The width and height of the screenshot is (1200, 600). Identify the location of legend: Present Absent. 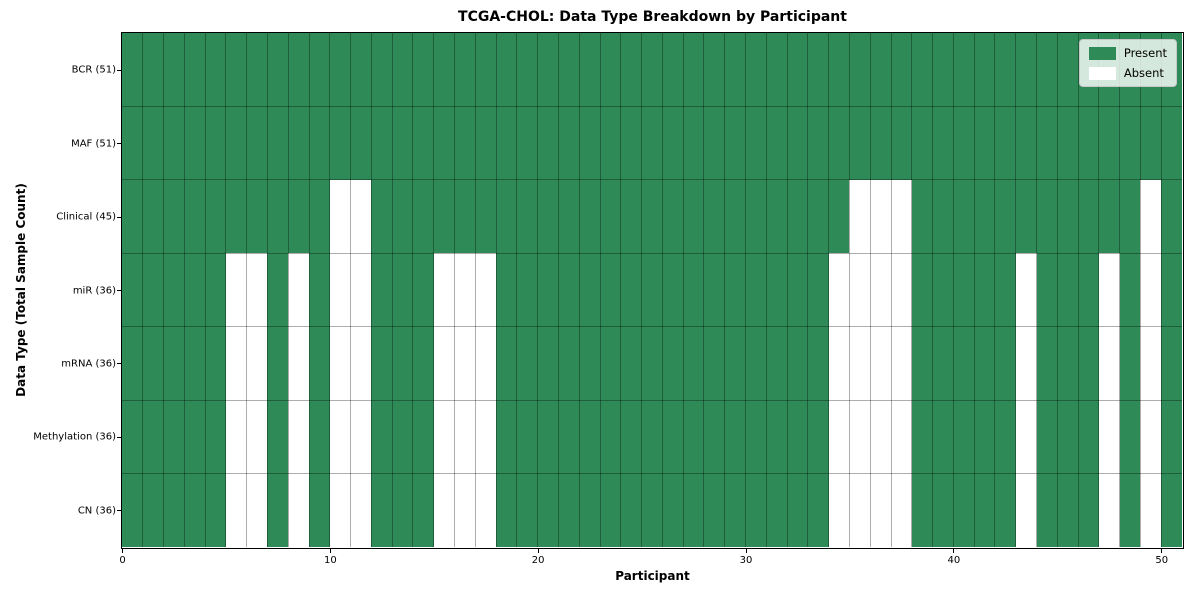
(1127, 63).